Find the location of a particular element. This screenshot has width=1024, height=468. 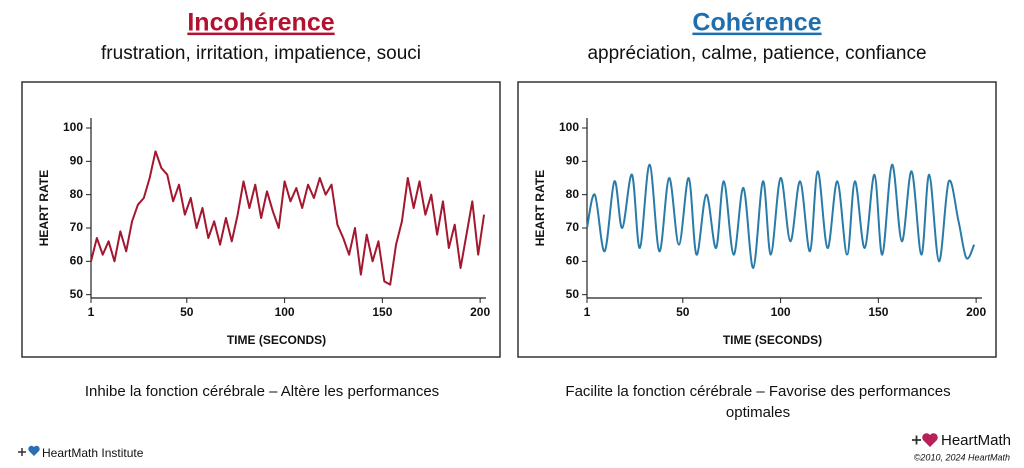

footer-left: HeartMath Institute is located at coordinates (93, 453).